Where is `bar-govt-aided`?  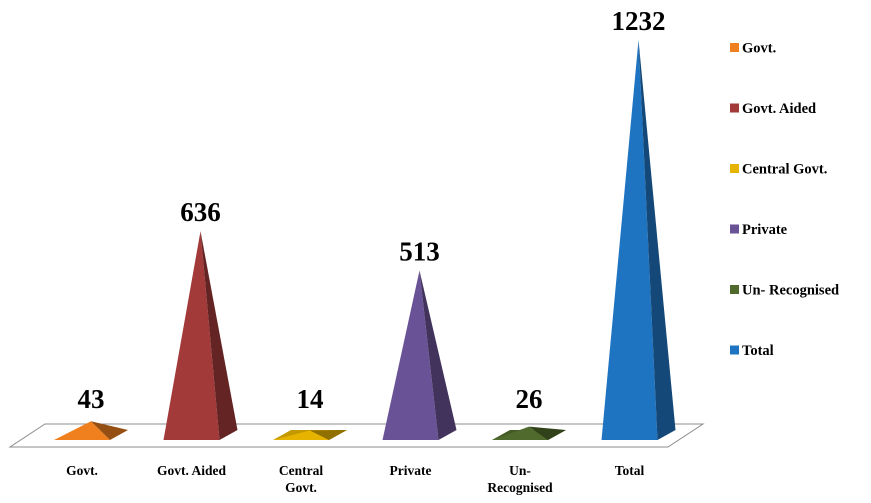
bar-govt-aided is located at coordinates (200, 335).